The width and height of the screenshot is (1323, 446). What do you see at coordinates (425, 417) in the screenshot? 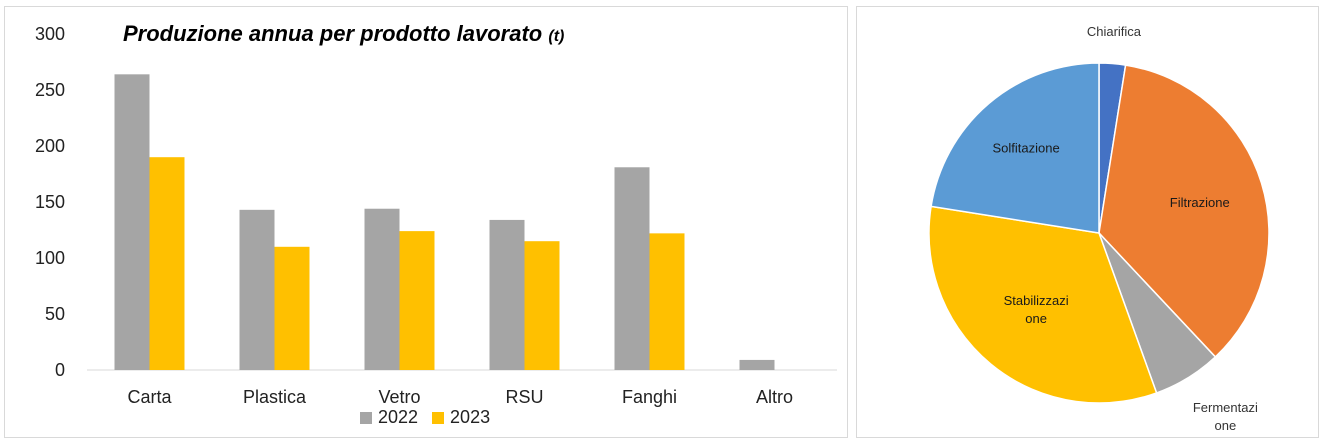
I see `bar-chart-legend: 2022 2023` at bounding box center [425, 417].